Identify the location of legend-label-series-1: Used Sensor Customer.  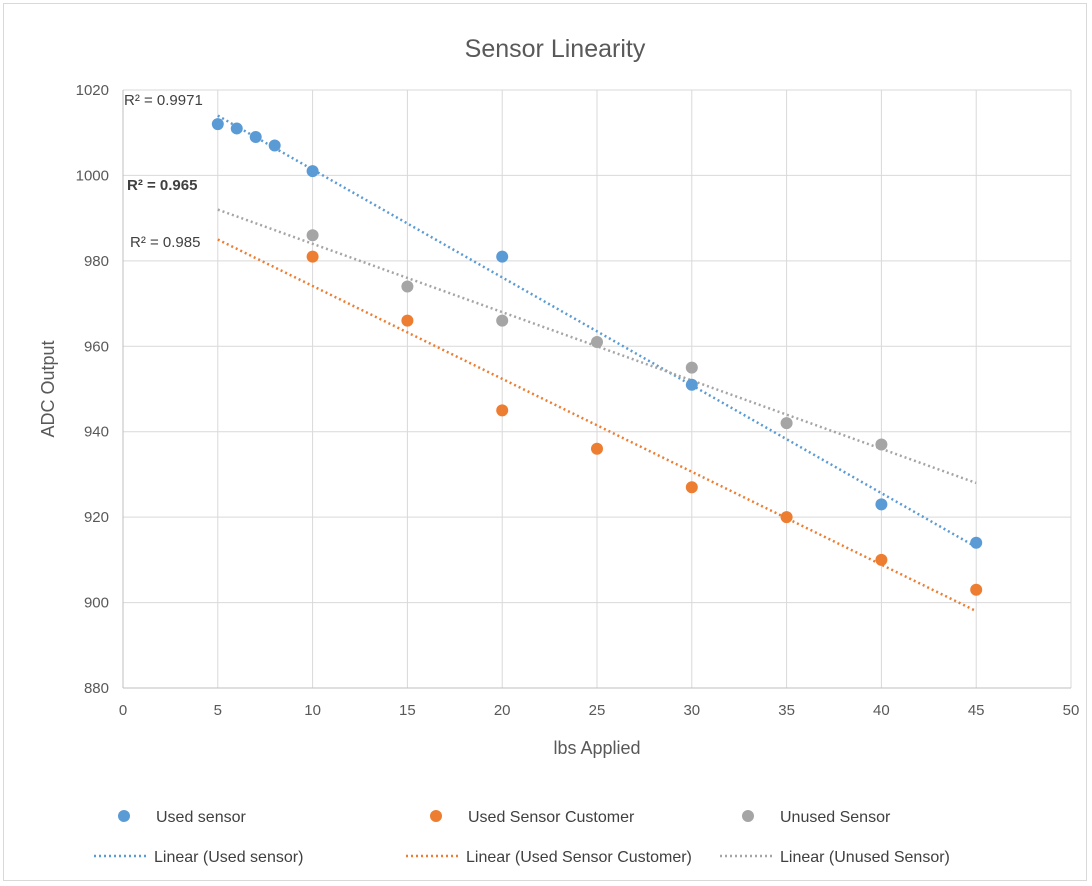
(551, 817).